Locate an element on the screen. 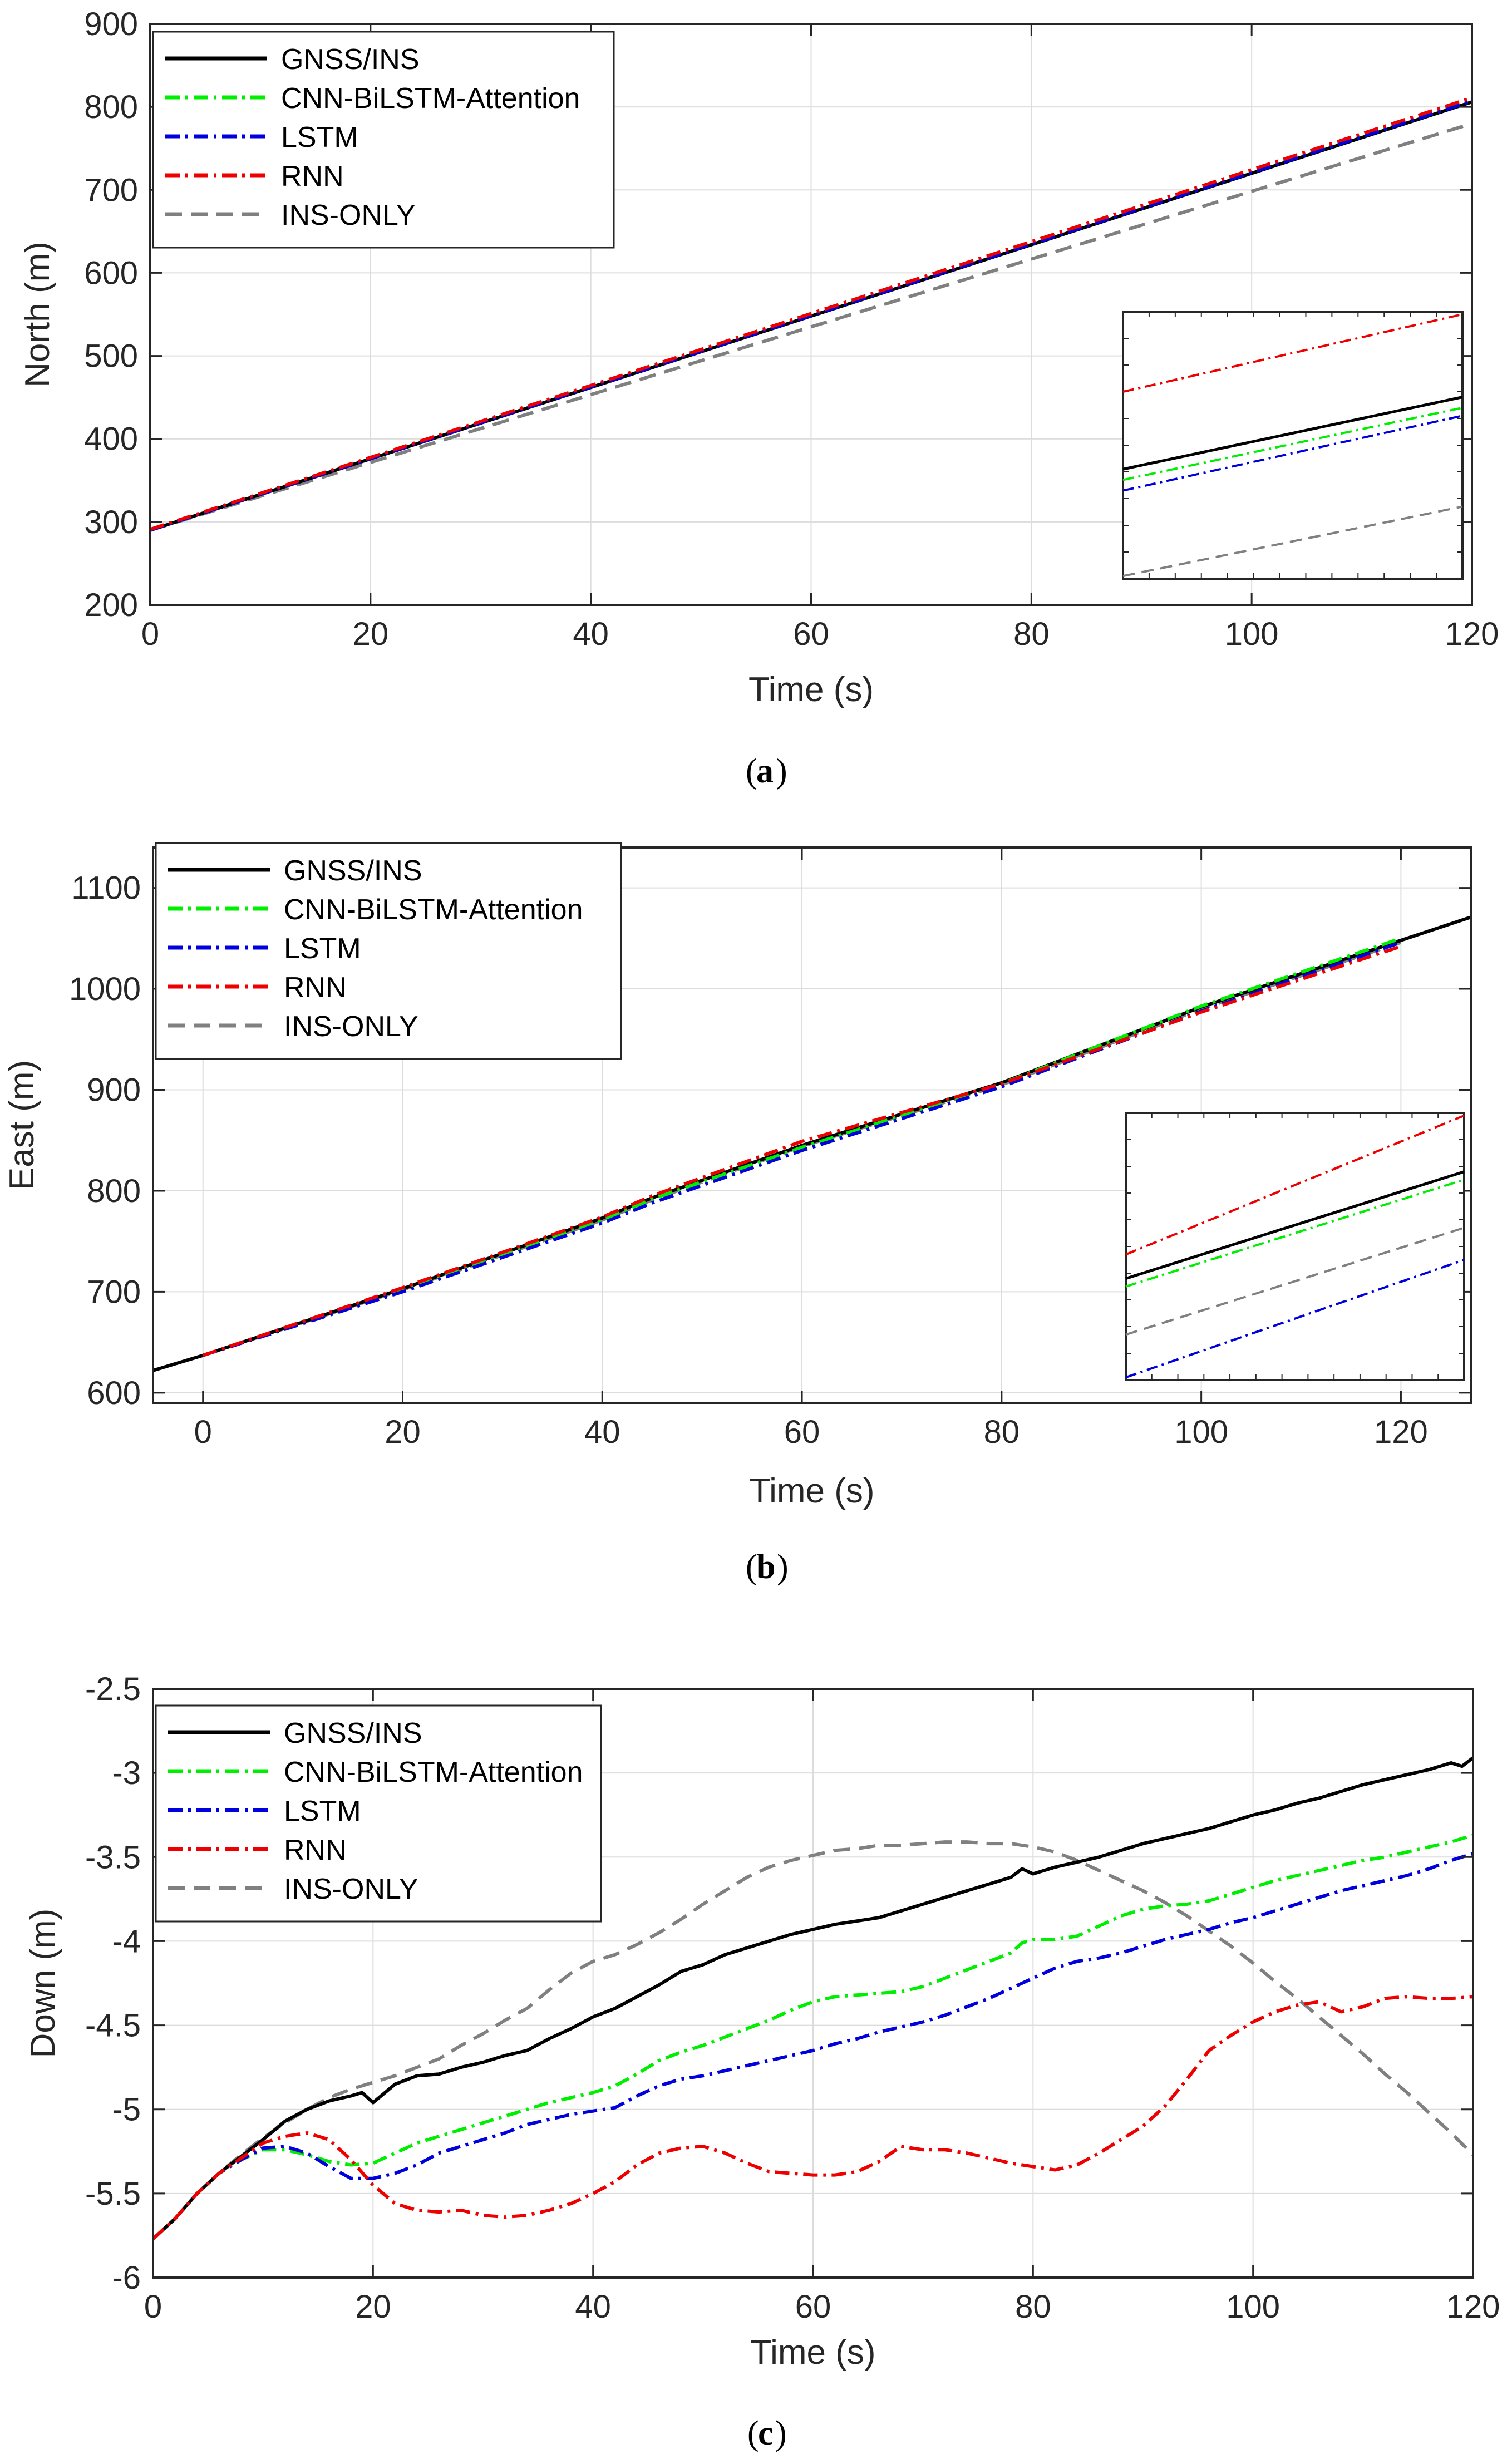  panel-c-caption: ( c ) is located at coordinates (767, 2433).